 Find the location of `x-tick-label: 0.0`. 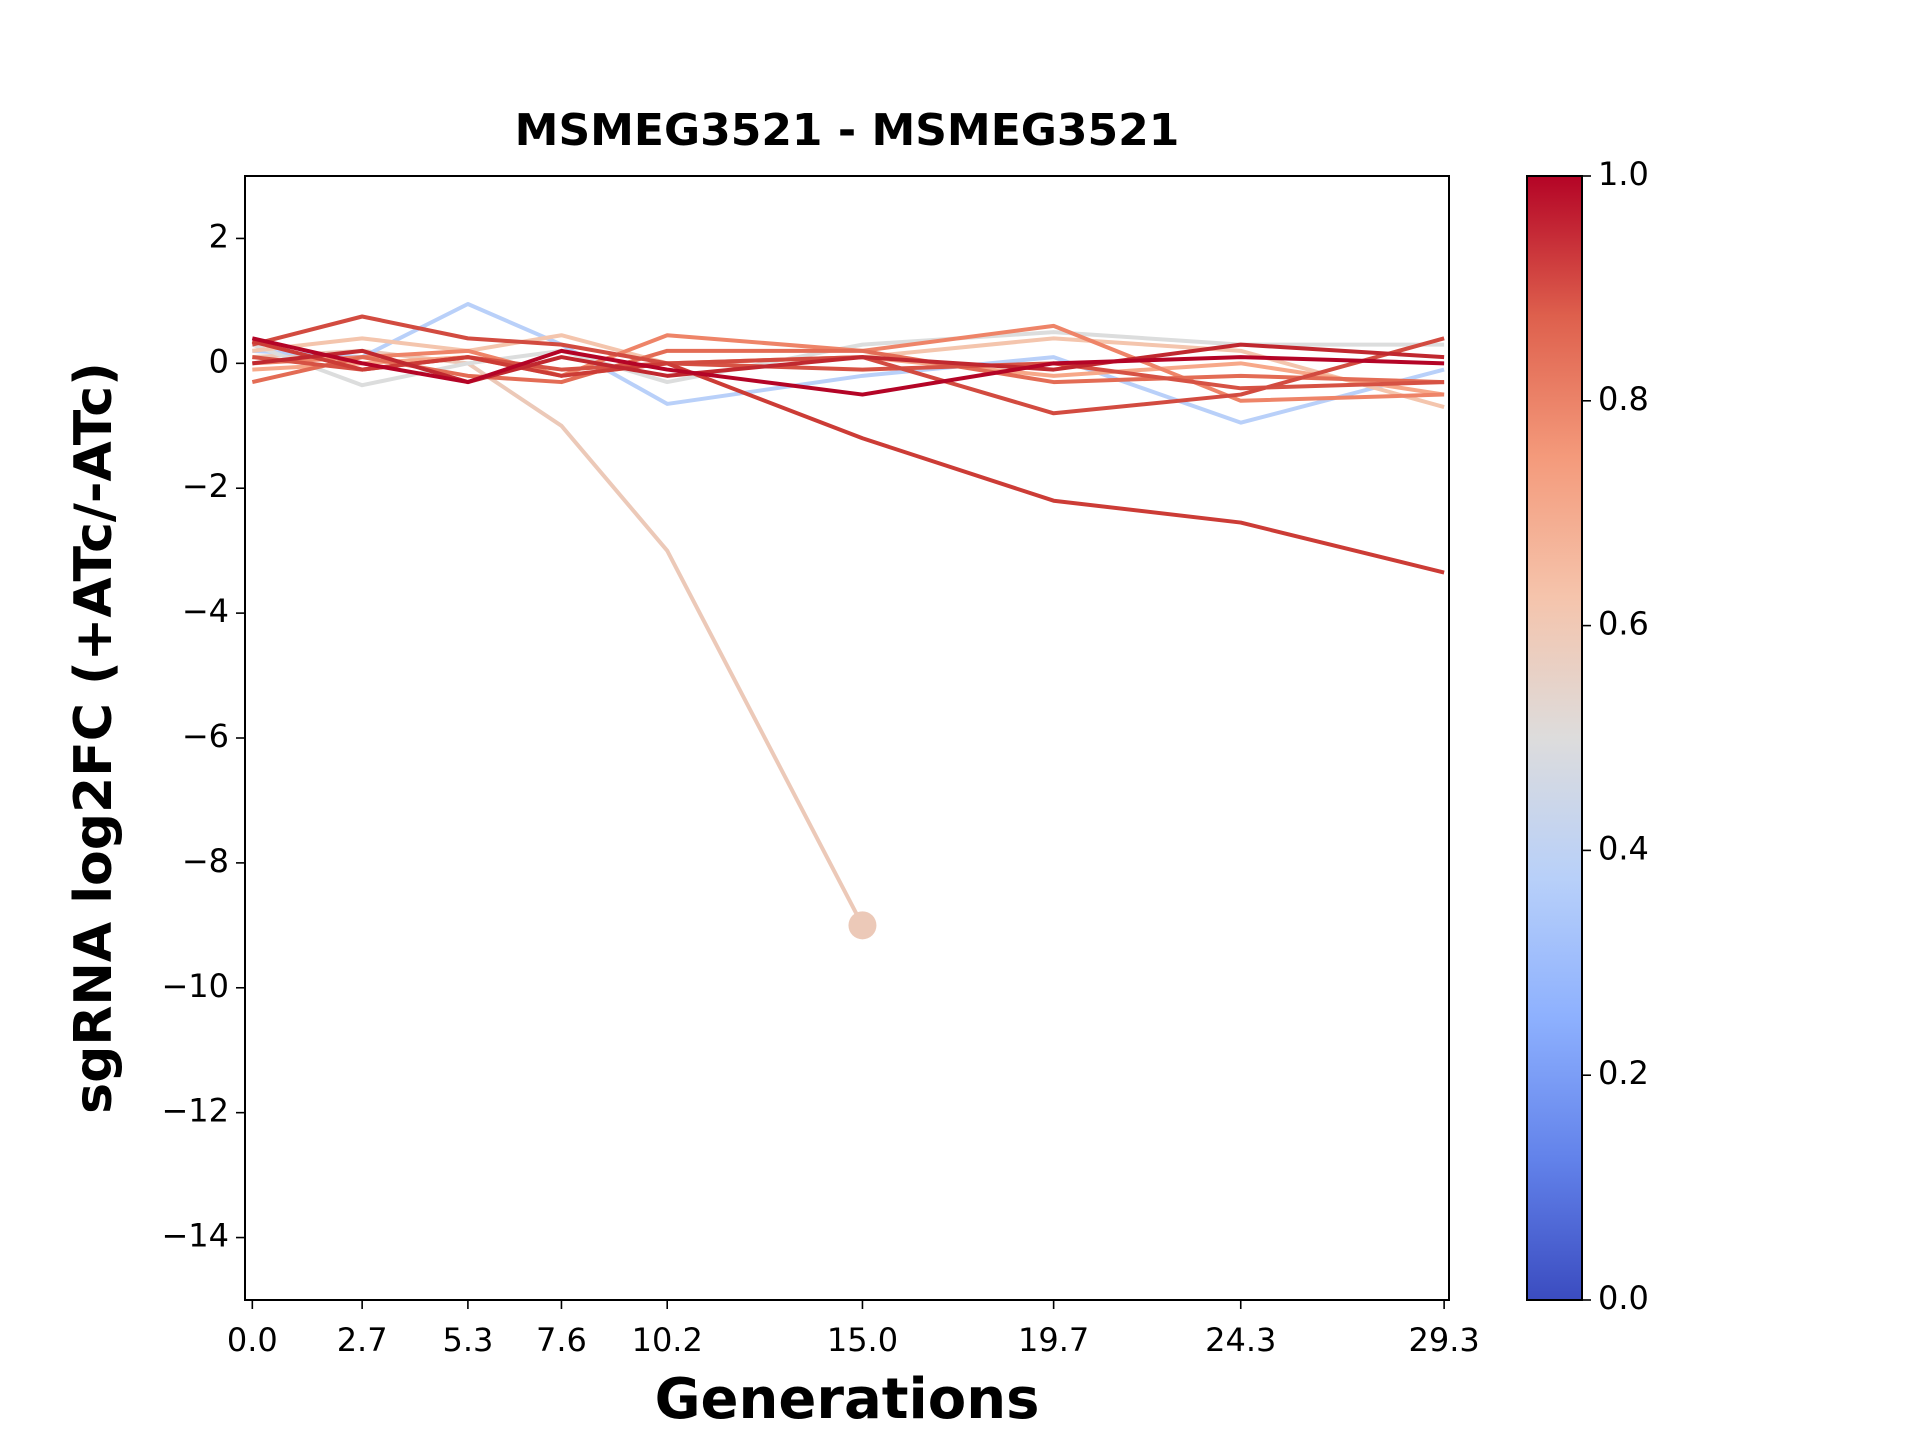

x-tick-label: 0.0 is located at coordinates (252, 1340).